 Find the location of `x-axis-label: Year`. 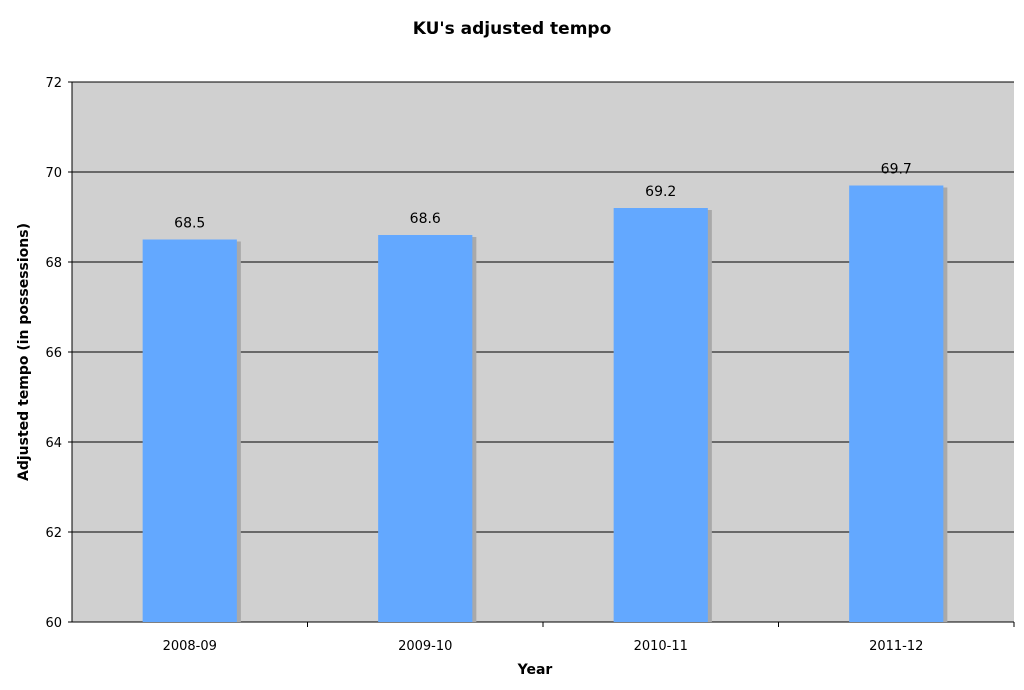

x-axis-label: Year is located at coordinates (535, 670).